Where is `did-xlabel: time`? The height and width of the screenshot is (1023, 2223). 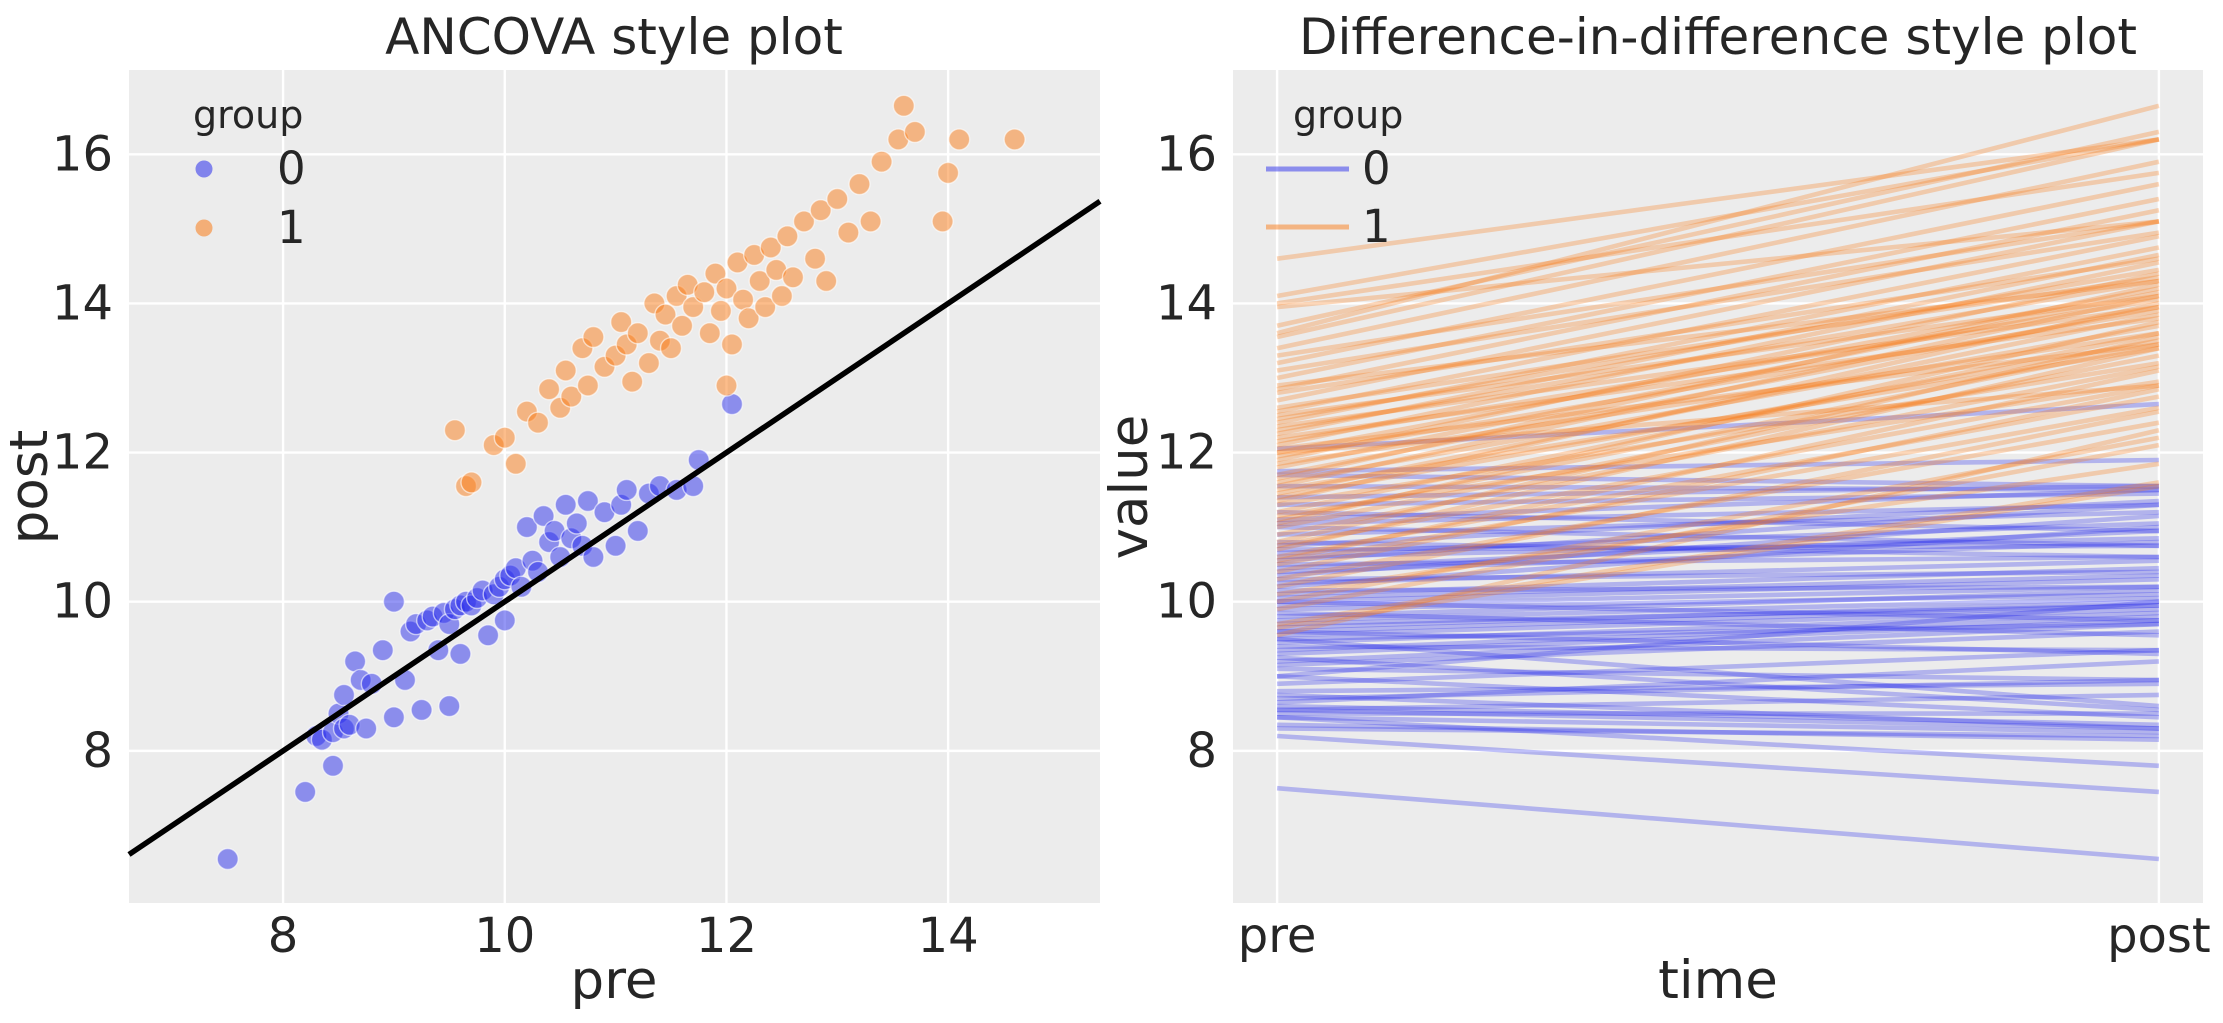
did-xlabel: time is located at coordinates (1718, 980).